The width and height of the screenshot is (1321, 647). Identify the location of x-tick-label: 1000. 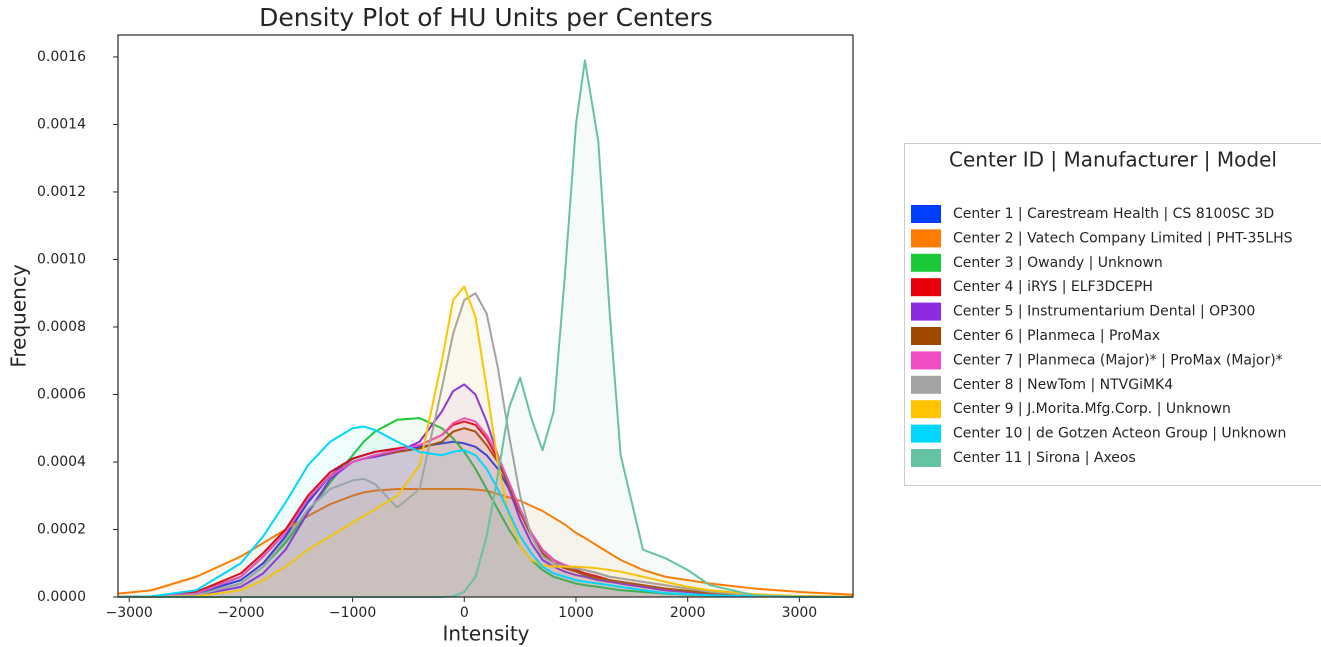
(576, 613).